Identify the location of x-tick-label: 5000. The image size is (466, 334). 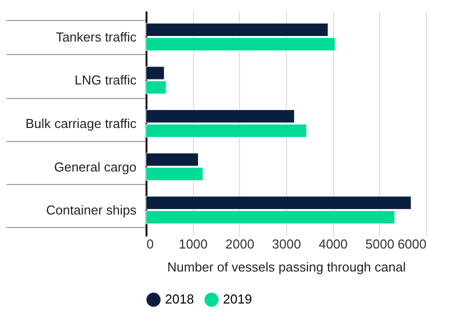
(379, 244).